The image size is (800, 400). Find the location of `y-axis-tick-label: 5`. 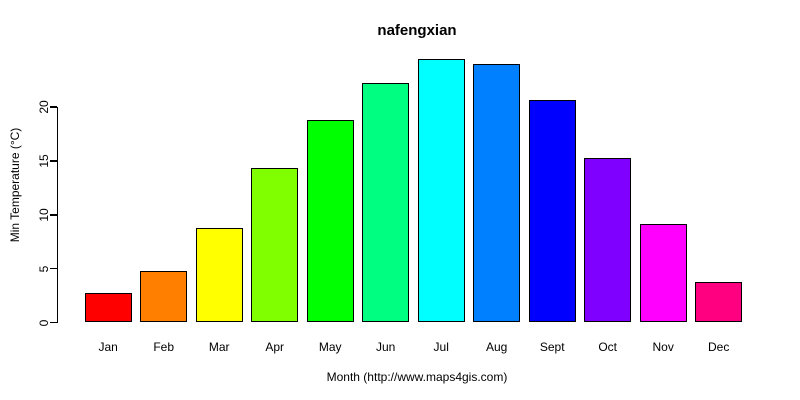

y-axis-tick-label: 5 is located at coordinates (44, 268).